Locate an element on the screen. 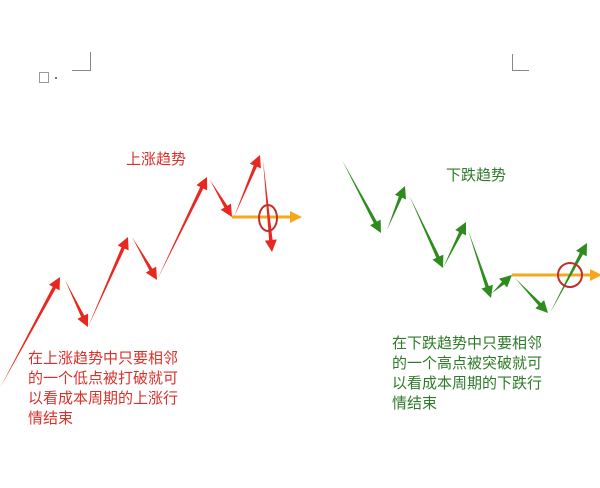  support-break-arrow is located at coordinates (293, 217).